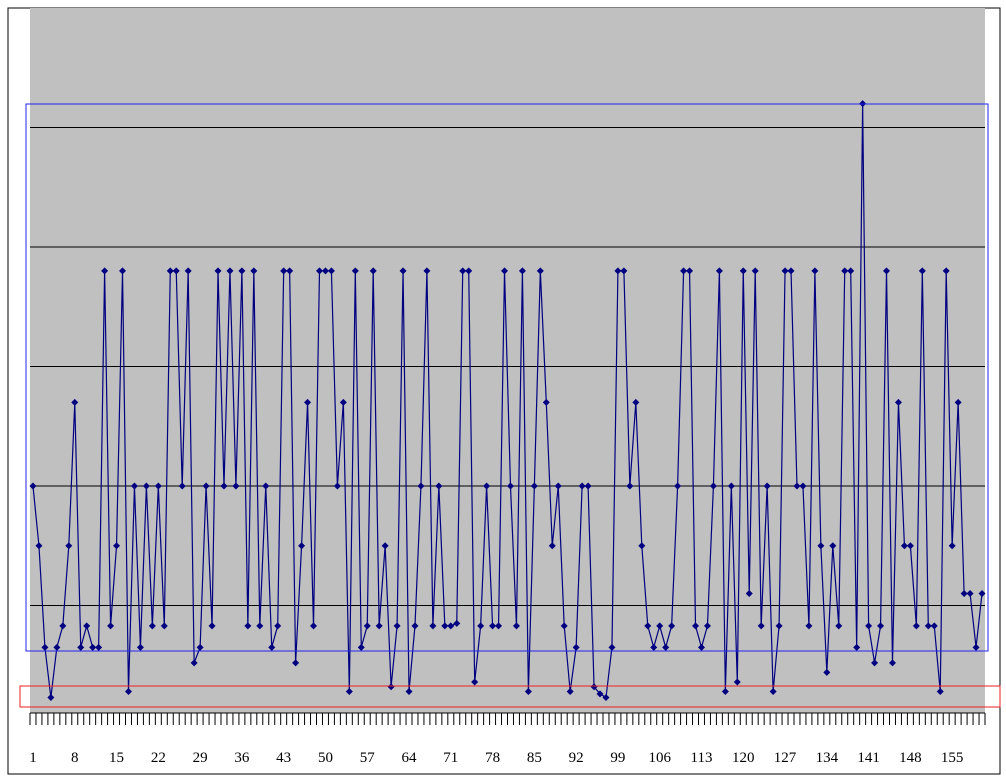 This screenshot has height=778, width=1006. Describe the element at coordinates (534, 758) in the screenshot. I see `x-tick-label: 85` at that location.